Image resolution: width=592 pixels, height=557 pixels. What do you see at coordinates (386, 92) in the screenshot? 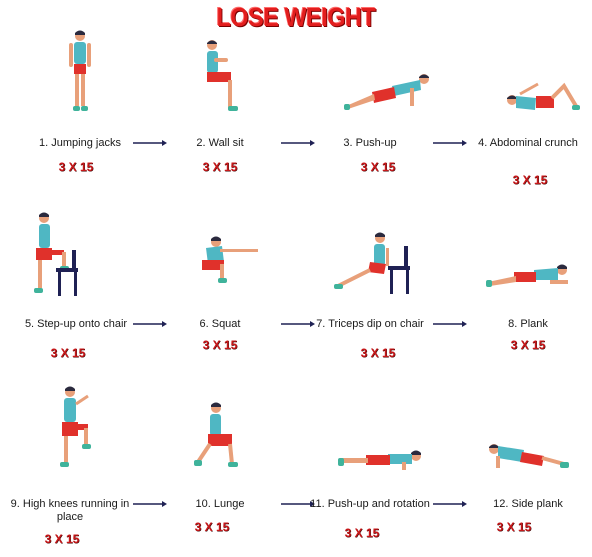
I see `push-up-figure-icon` at bounding box center [386, 92].